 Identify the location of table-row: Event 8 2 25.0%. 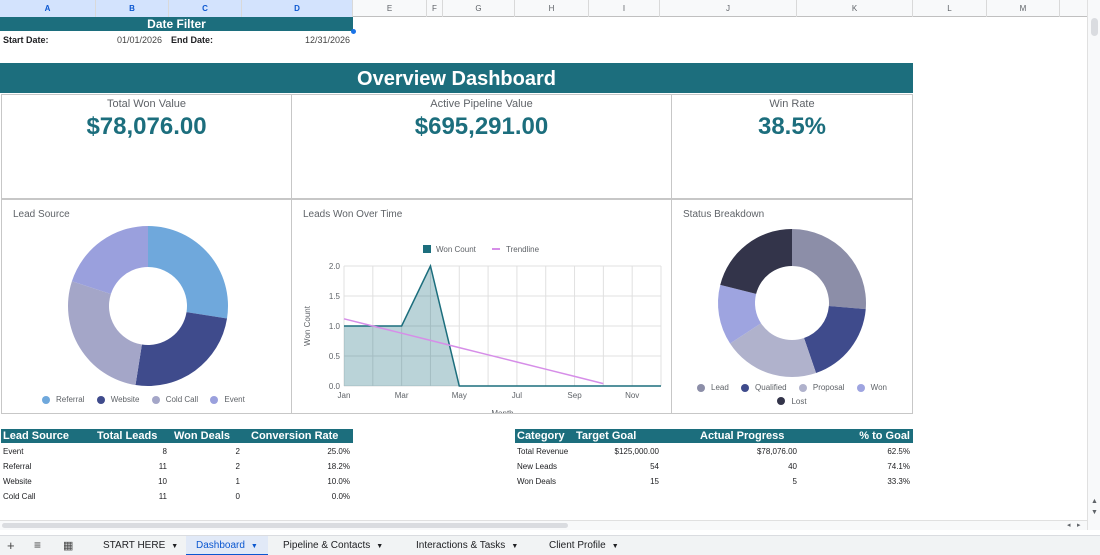
(177, 451).